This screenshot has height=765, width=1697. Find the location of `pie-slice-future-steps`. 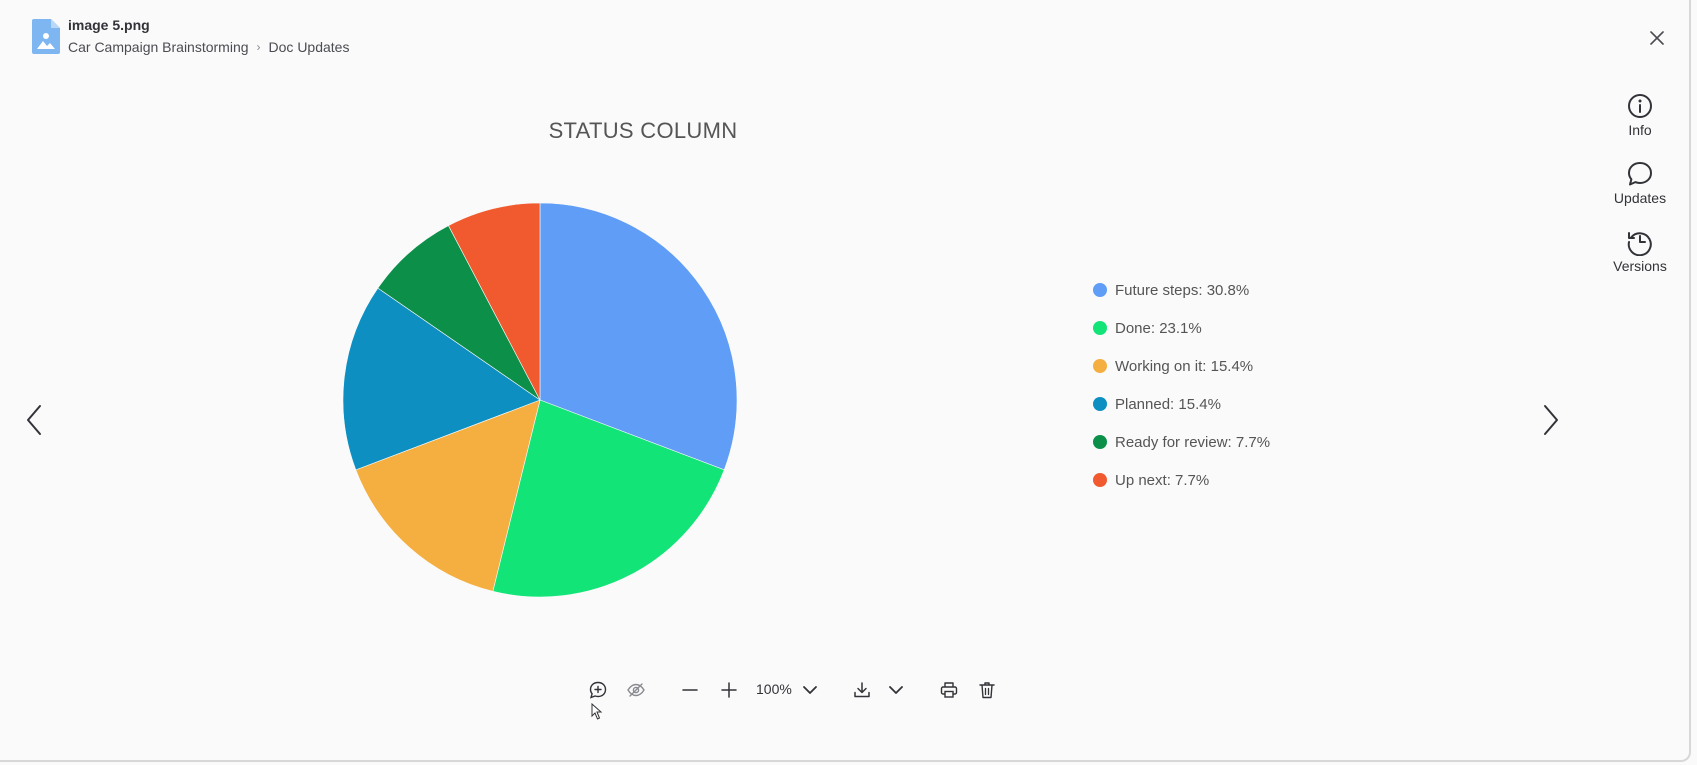

pie-slice-future-steps is located at coordinates (638, 336).